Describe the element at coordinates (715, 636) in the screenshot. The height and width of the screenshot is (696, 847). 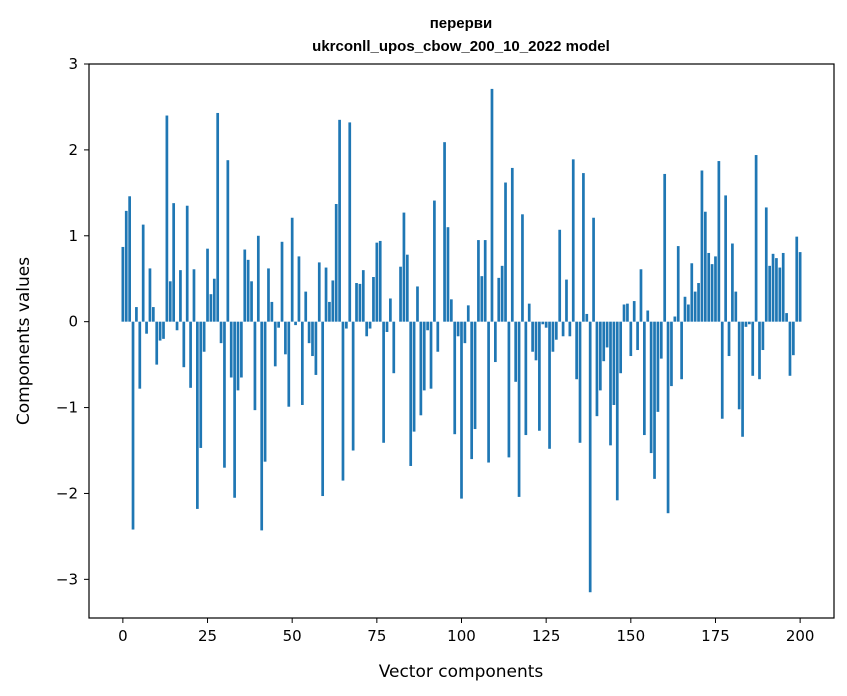
I see `x-tick-label: 175` at that location.